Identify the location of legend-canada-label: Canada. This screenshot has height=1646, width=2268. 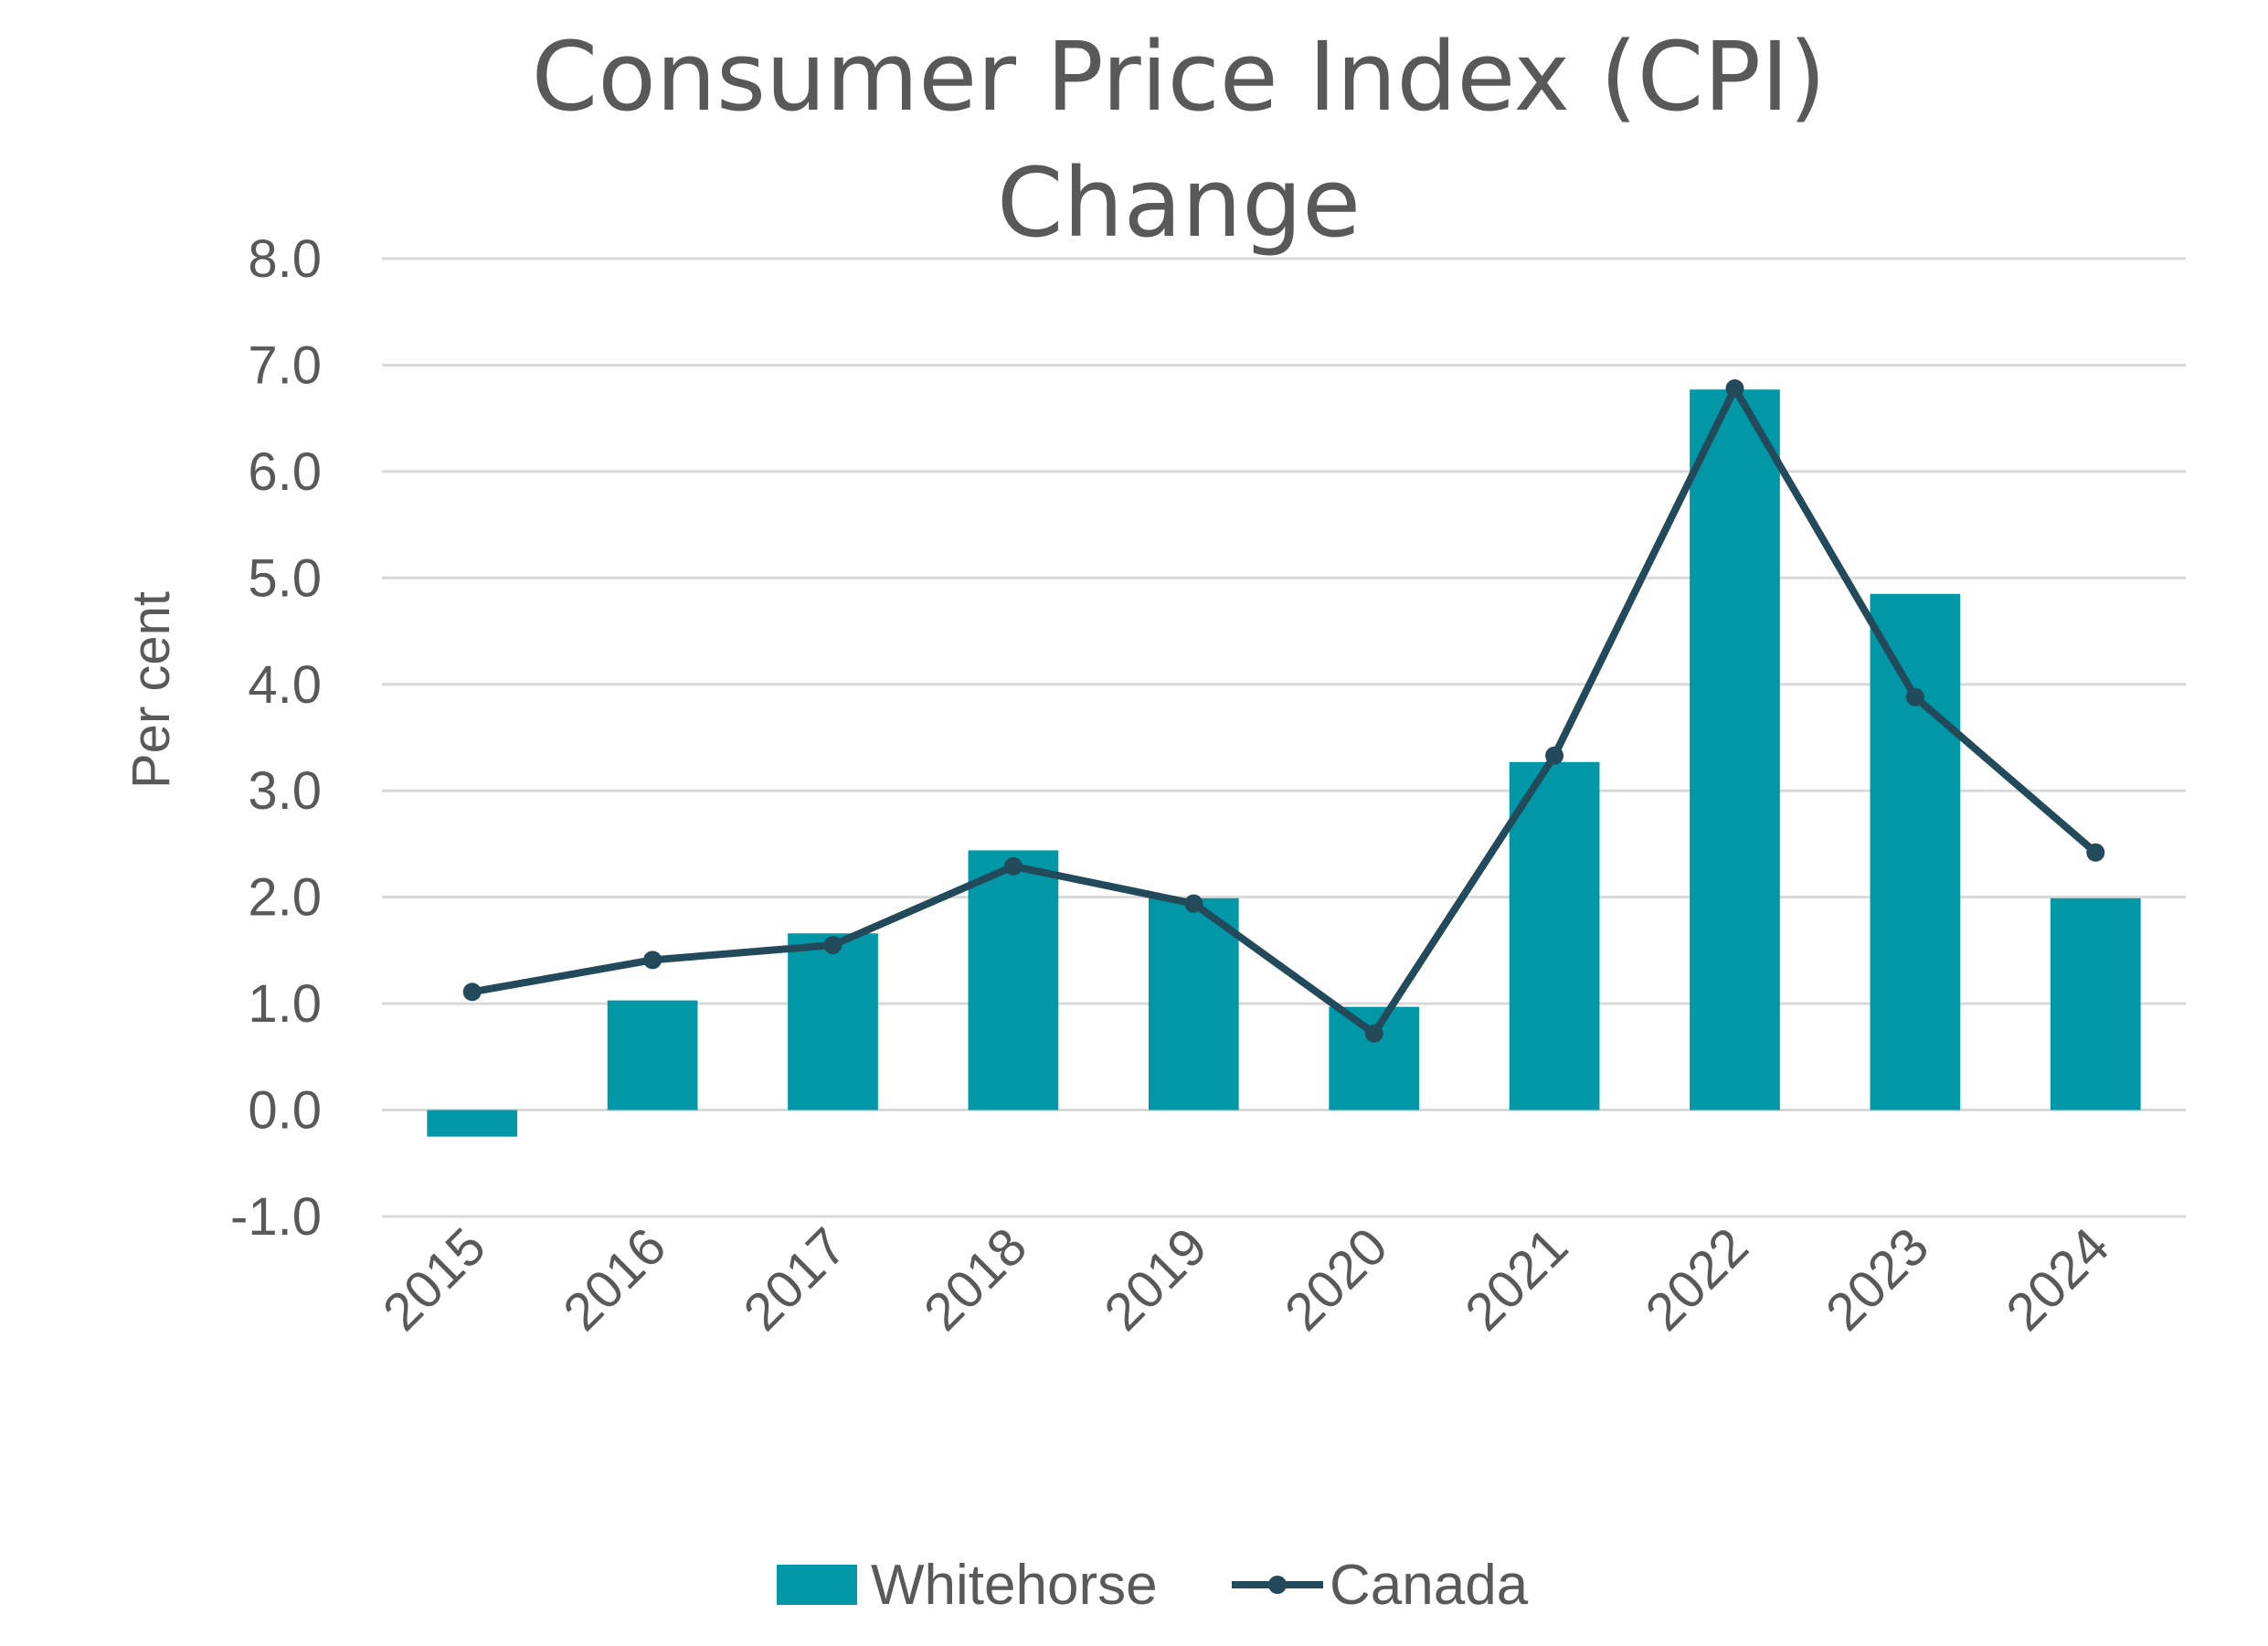
(1429, 1585).